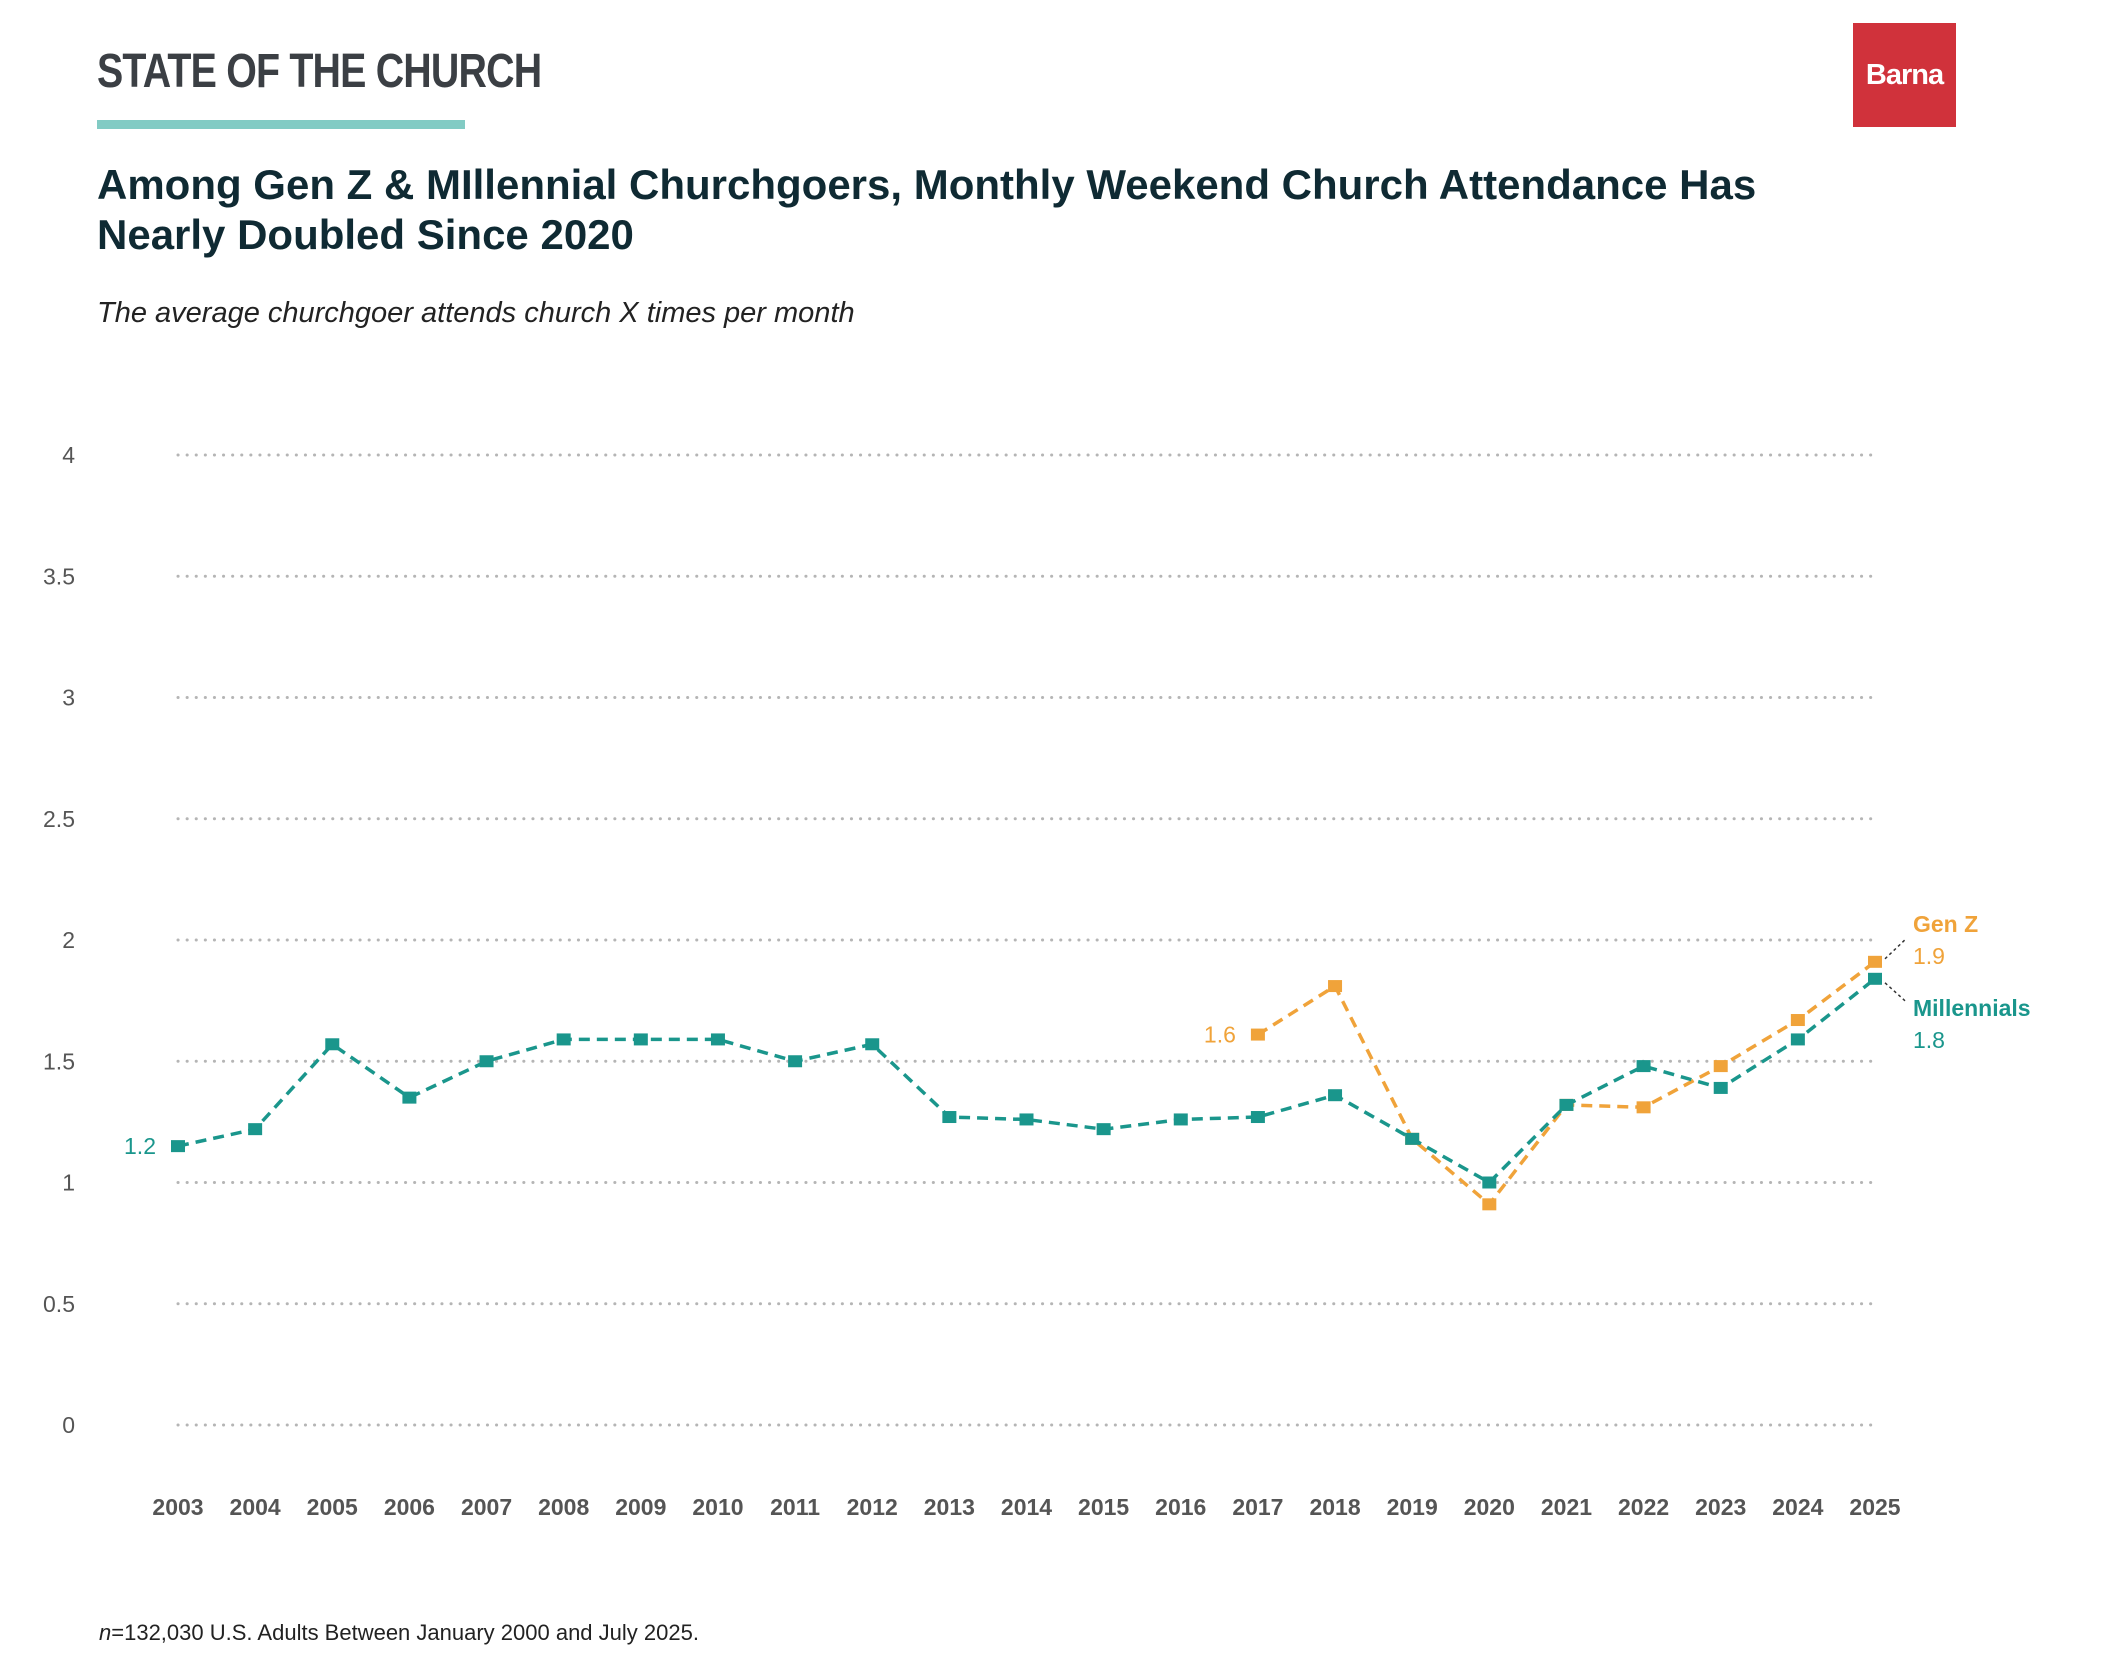 This screenshot has width=2105, height=1677. Describe the element at coordinates (1929, 1040) in the screenshot. I see `millennials-end-value: 1.8` at that location.